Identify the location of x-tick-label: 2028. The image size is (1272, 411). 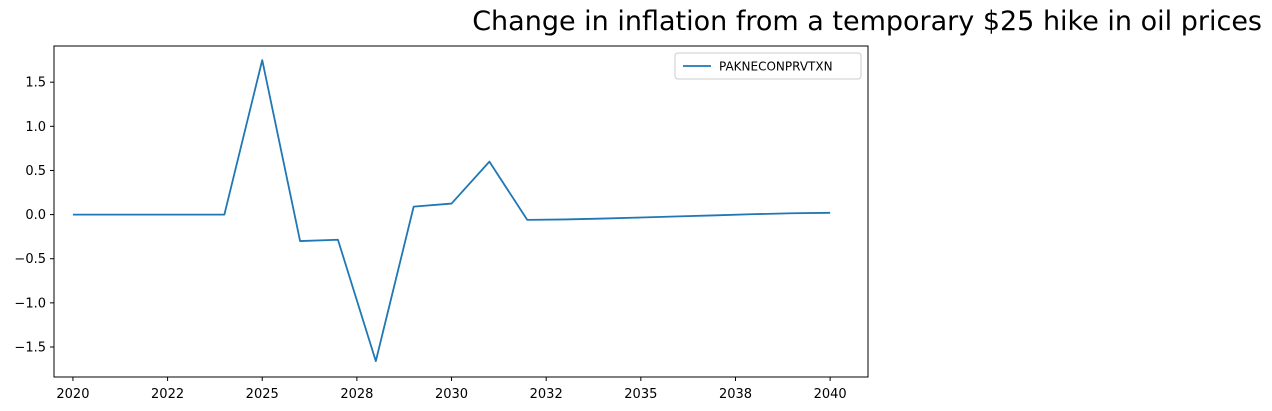
(356, 394).